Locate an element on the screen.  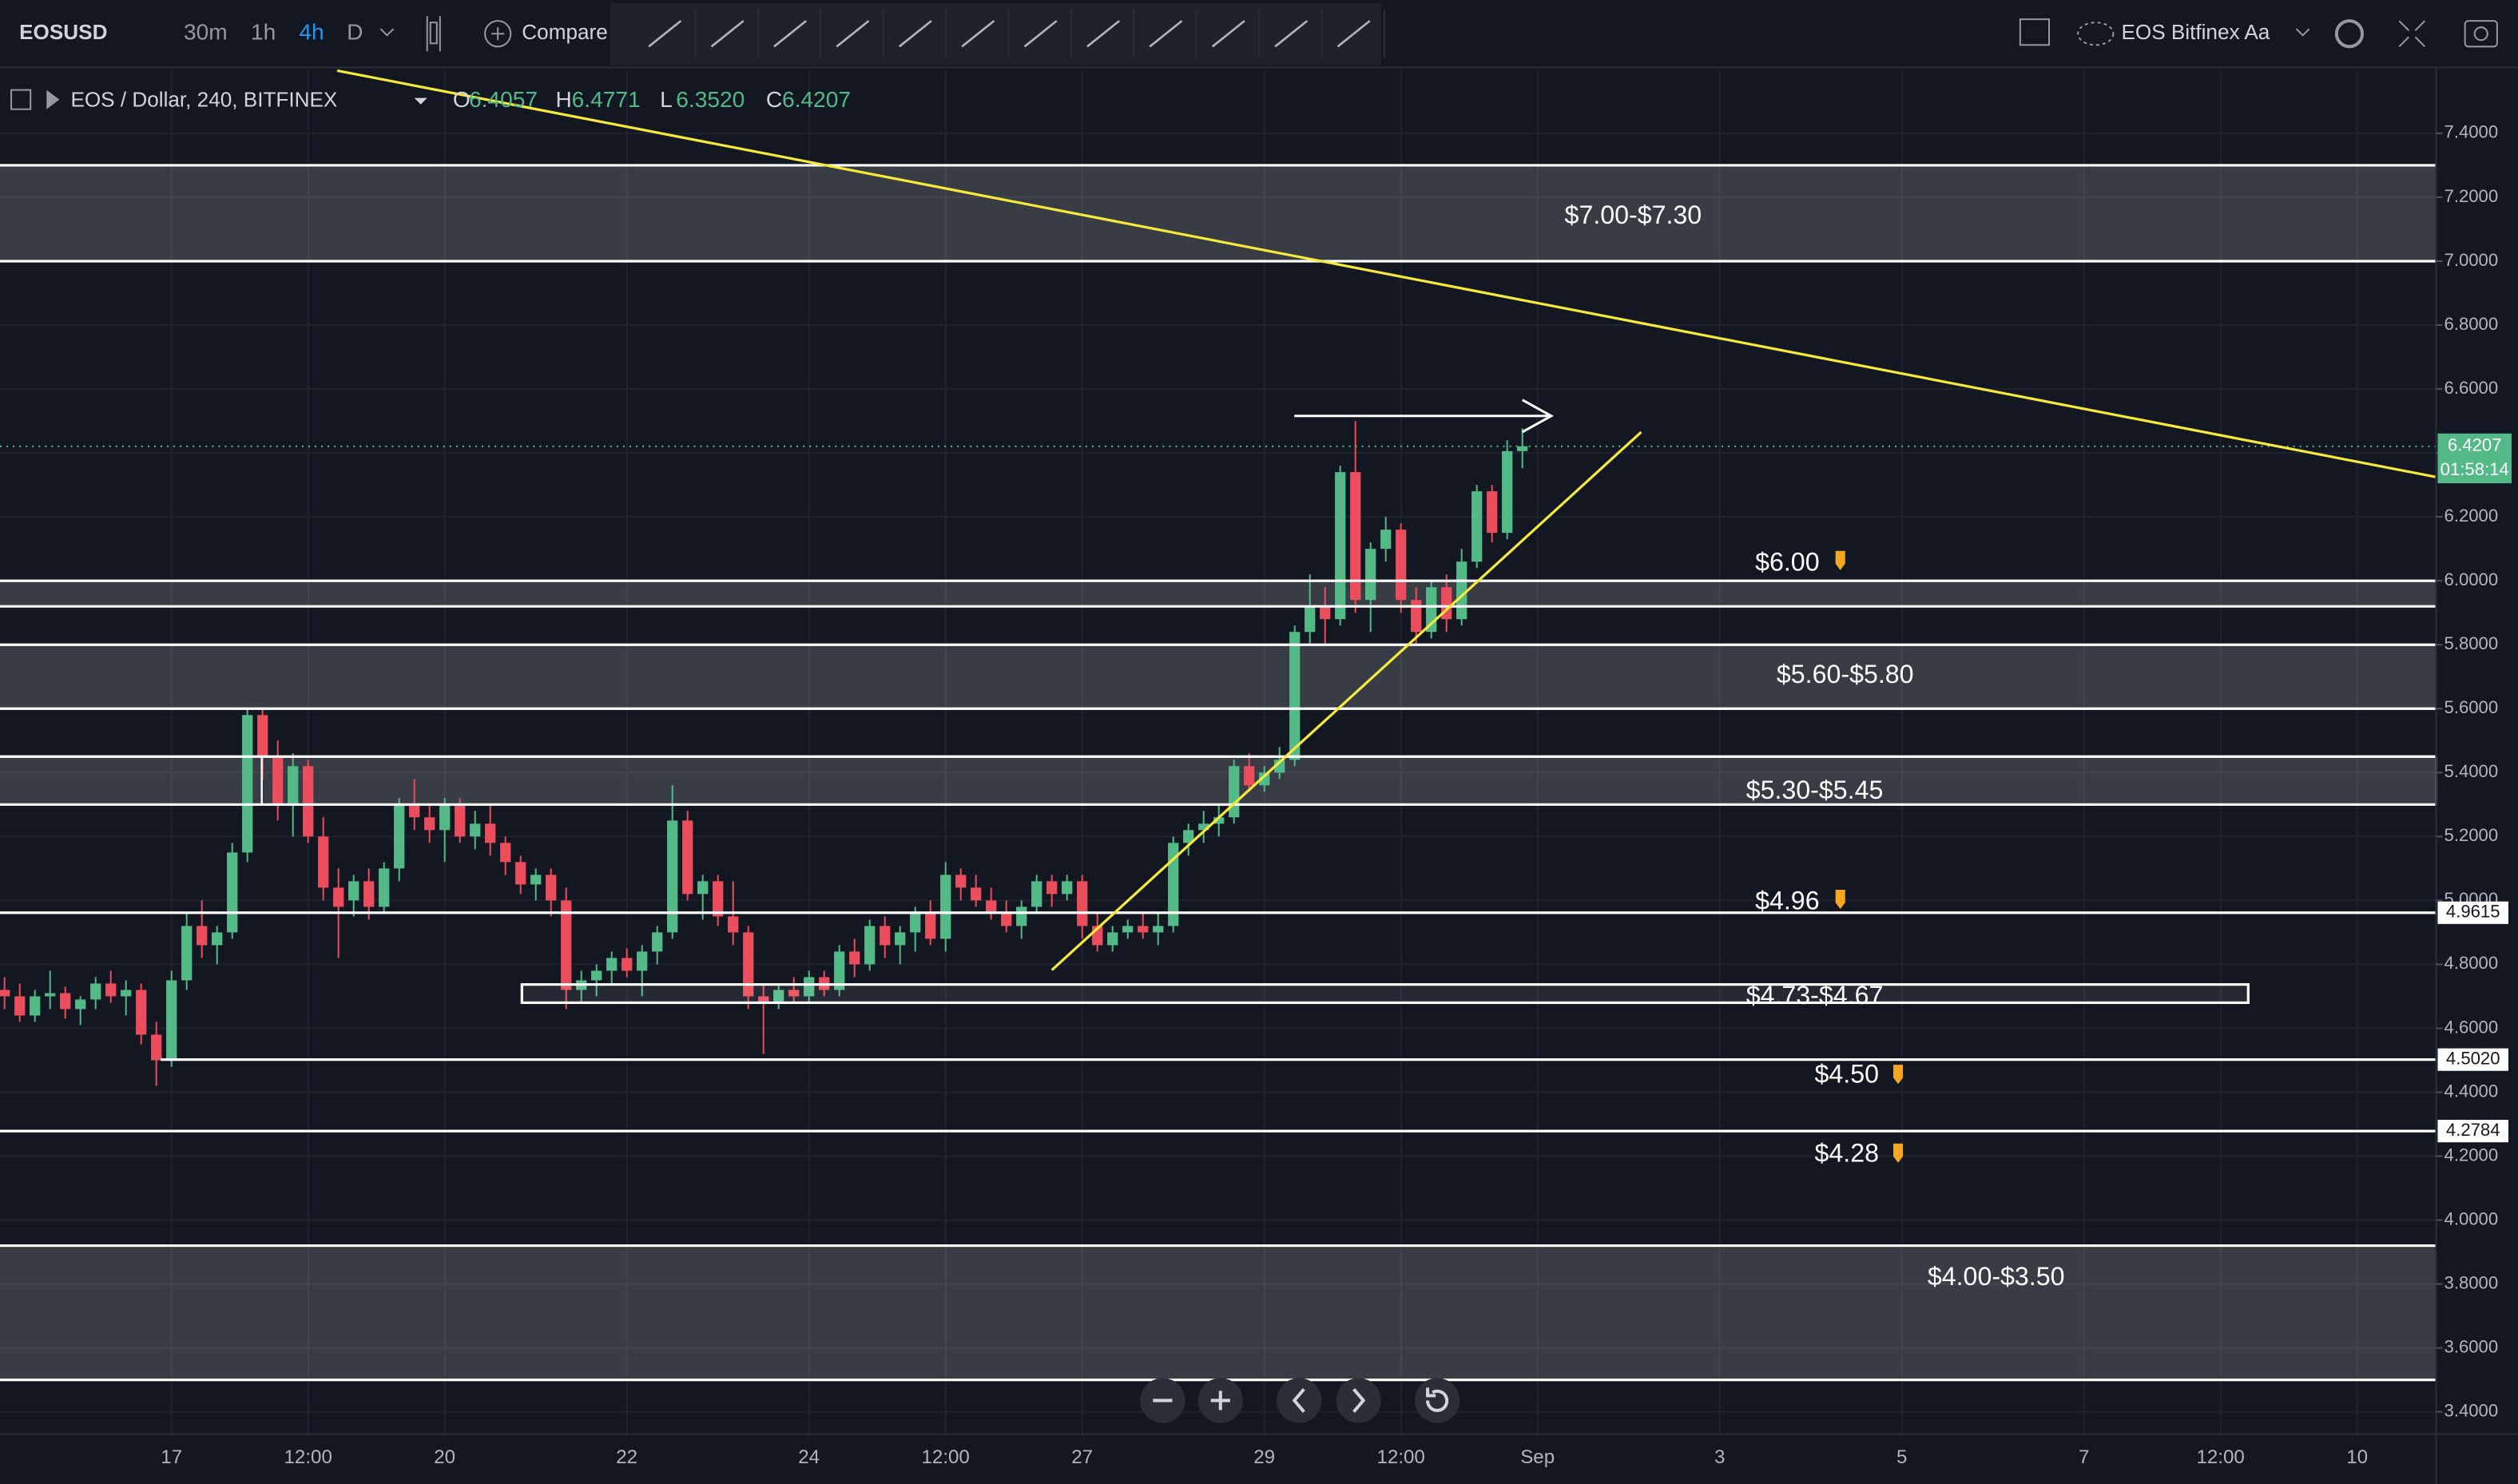
interval-button: 30m is located at coordinates (206, 32).